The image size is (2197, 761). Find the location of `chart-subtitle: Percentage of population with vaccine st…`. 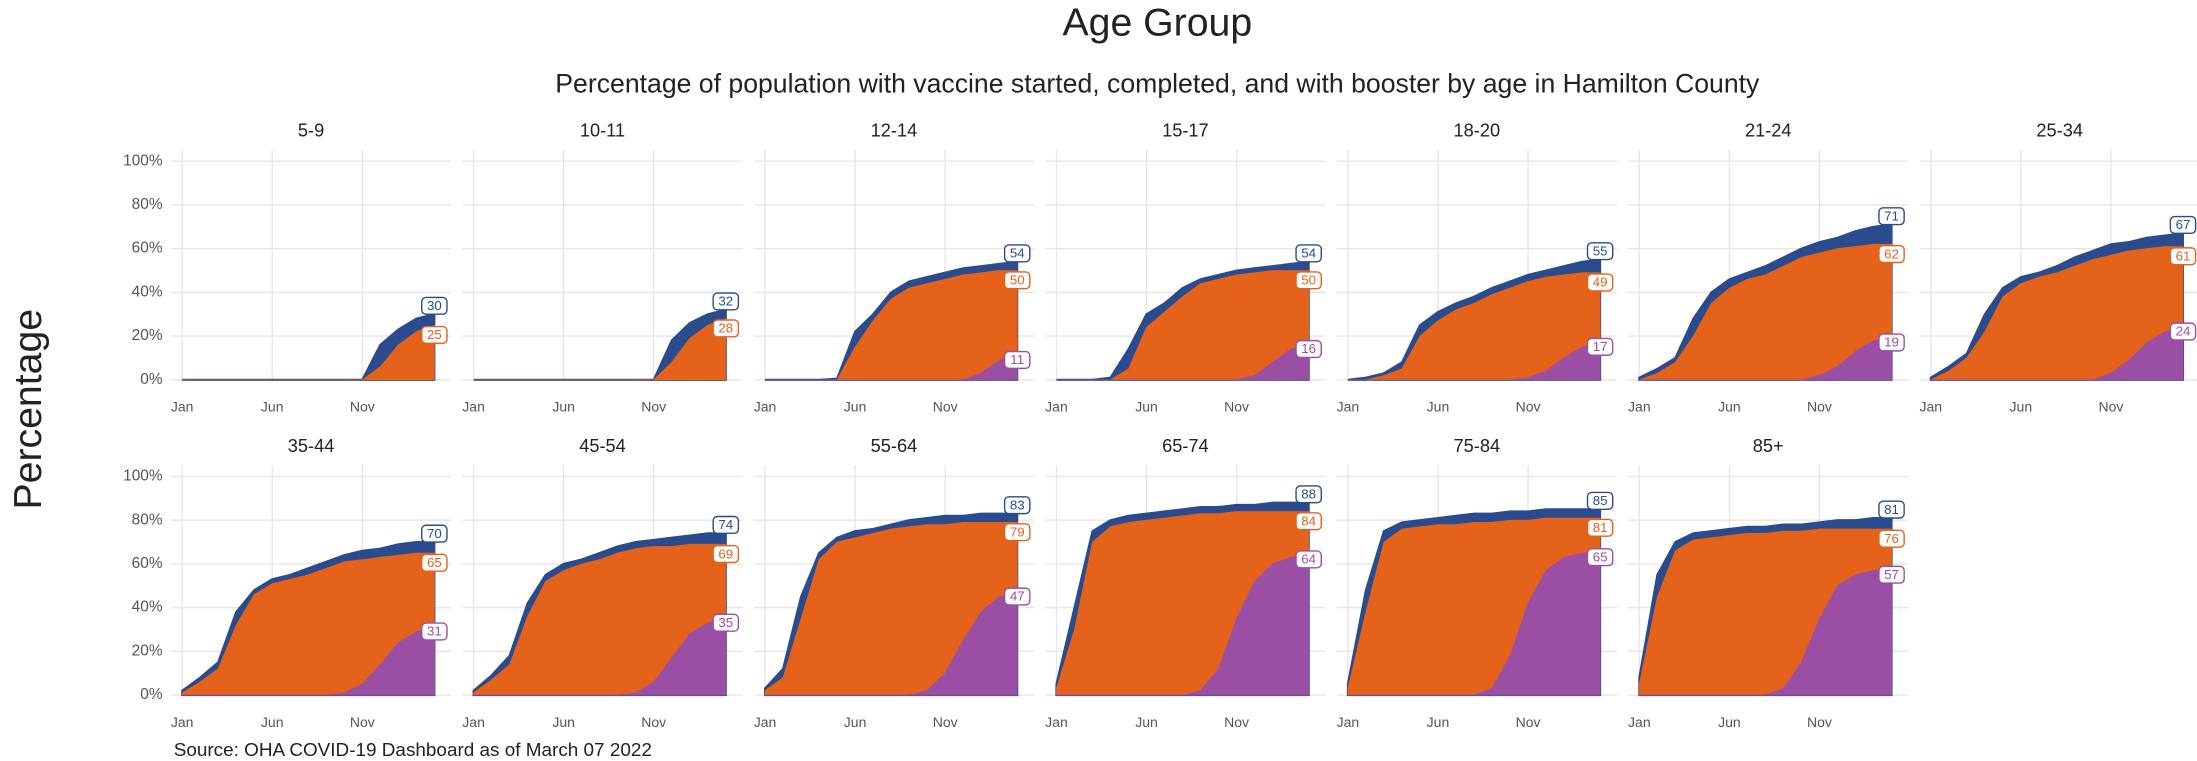

chart-subtitle: Percentage of population with vaccine st… is located at coordinates (1157, 84).